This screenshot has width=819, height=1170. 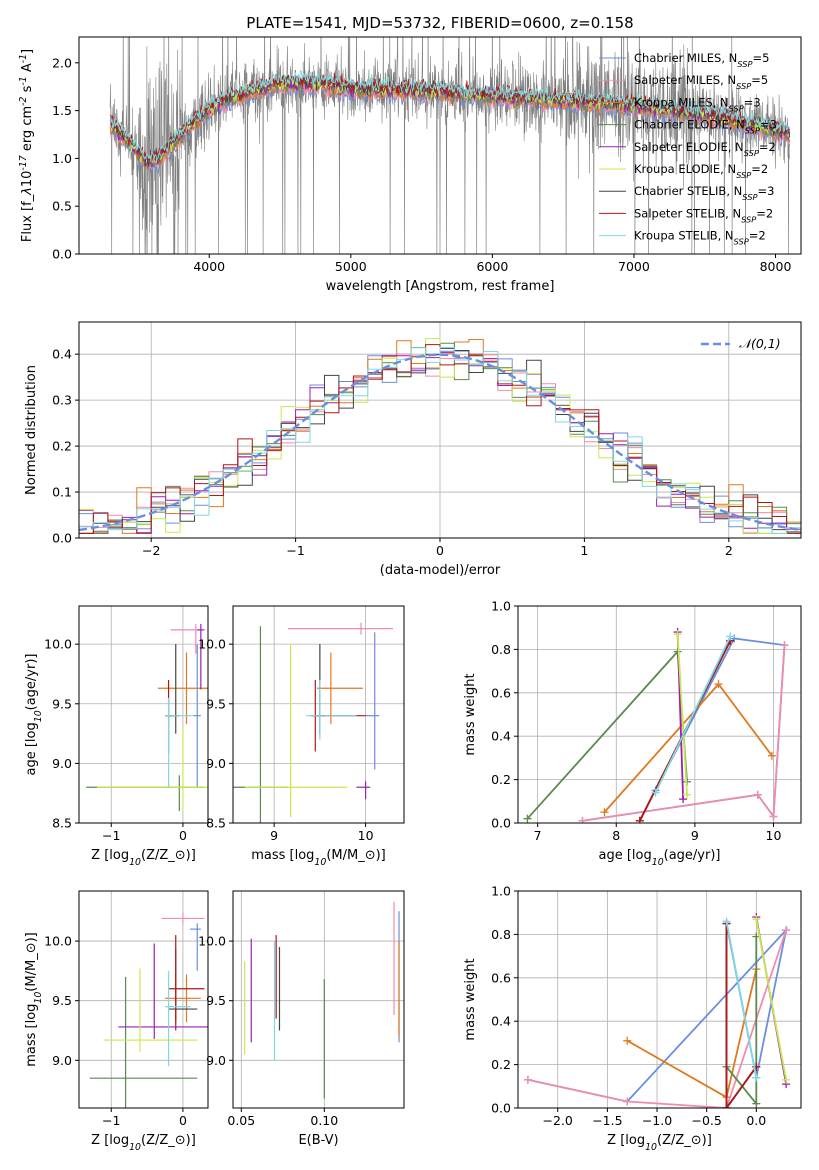 I want to click on x-tick-label: 0.05, so click(x=241, y=1120).